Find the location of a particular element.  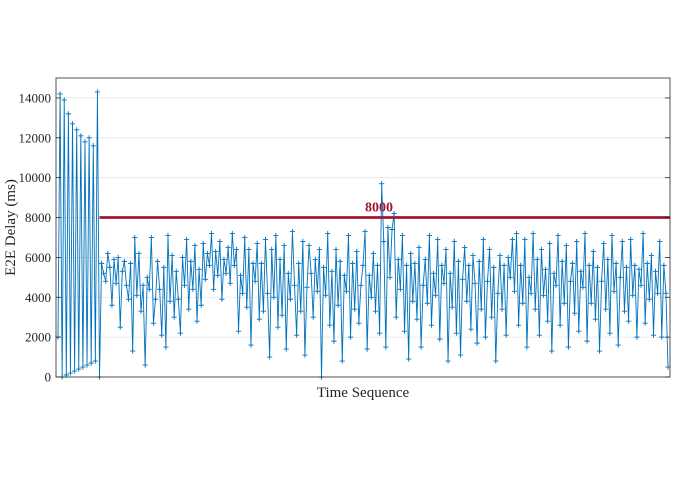

y-tick-label: 14000 is located at coordinates (35, 97).